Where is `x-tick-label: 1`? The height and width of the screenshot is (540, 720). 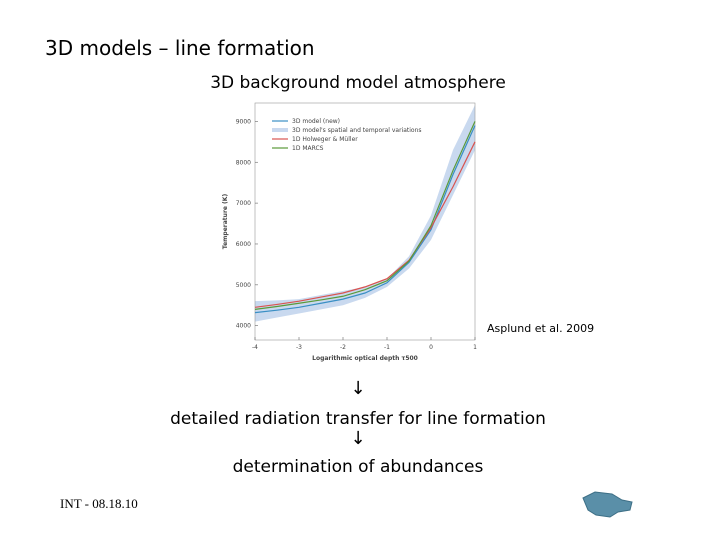
x-tick-label: 1 is located at coordinates (475, 347).